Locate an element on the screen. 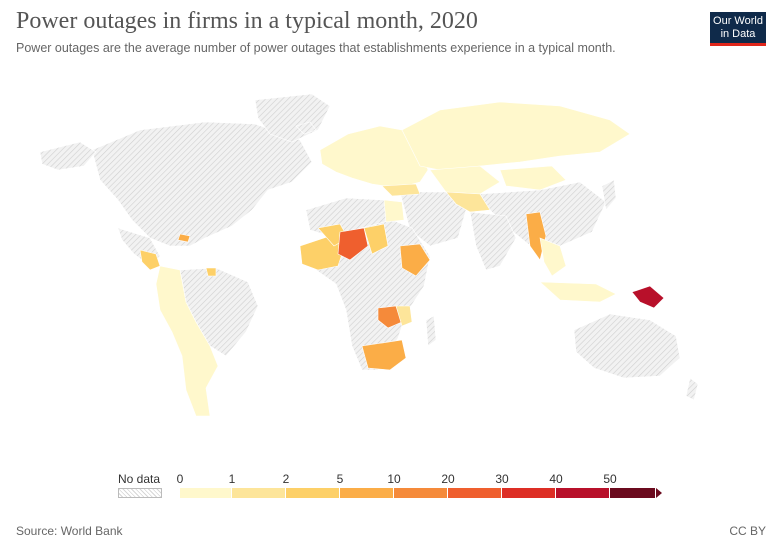 The width and height of the screenshot is (780, 551). ethiopia-data is located at coordinates (415, 260).